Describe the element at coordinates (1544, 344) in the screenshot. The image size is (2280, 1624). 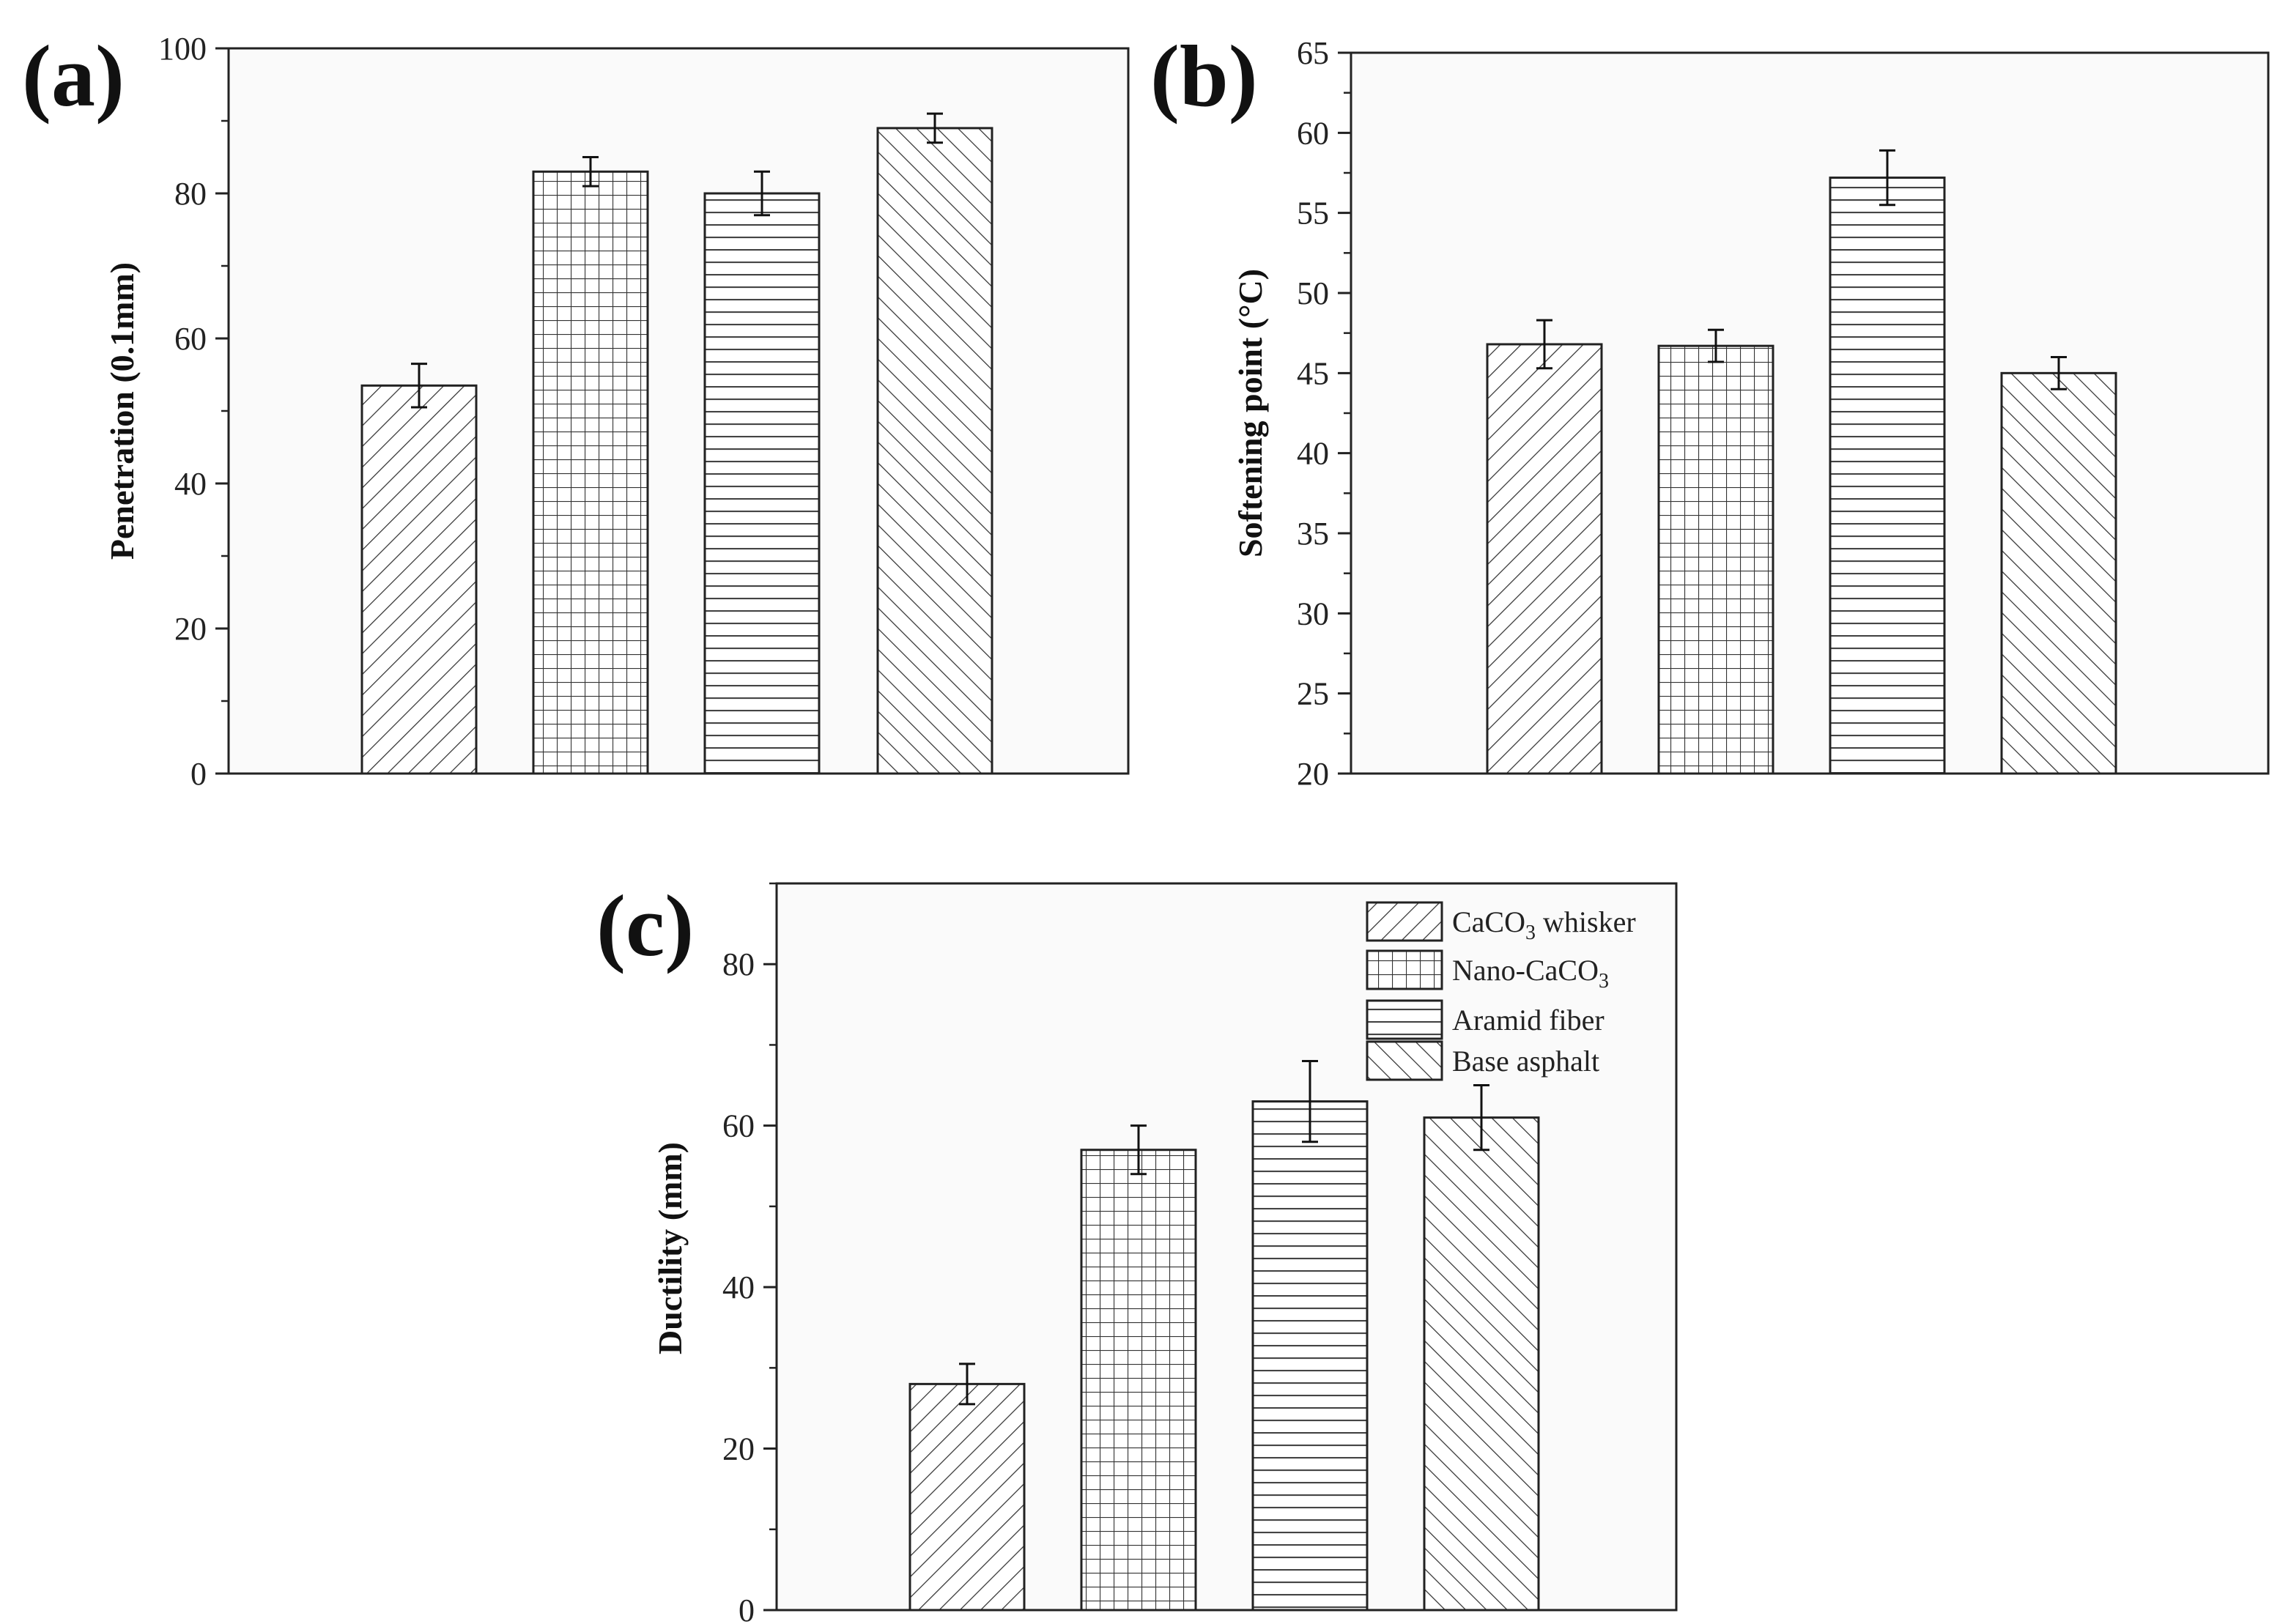
I see `error-bar-b-caco3-whisker` at that location.